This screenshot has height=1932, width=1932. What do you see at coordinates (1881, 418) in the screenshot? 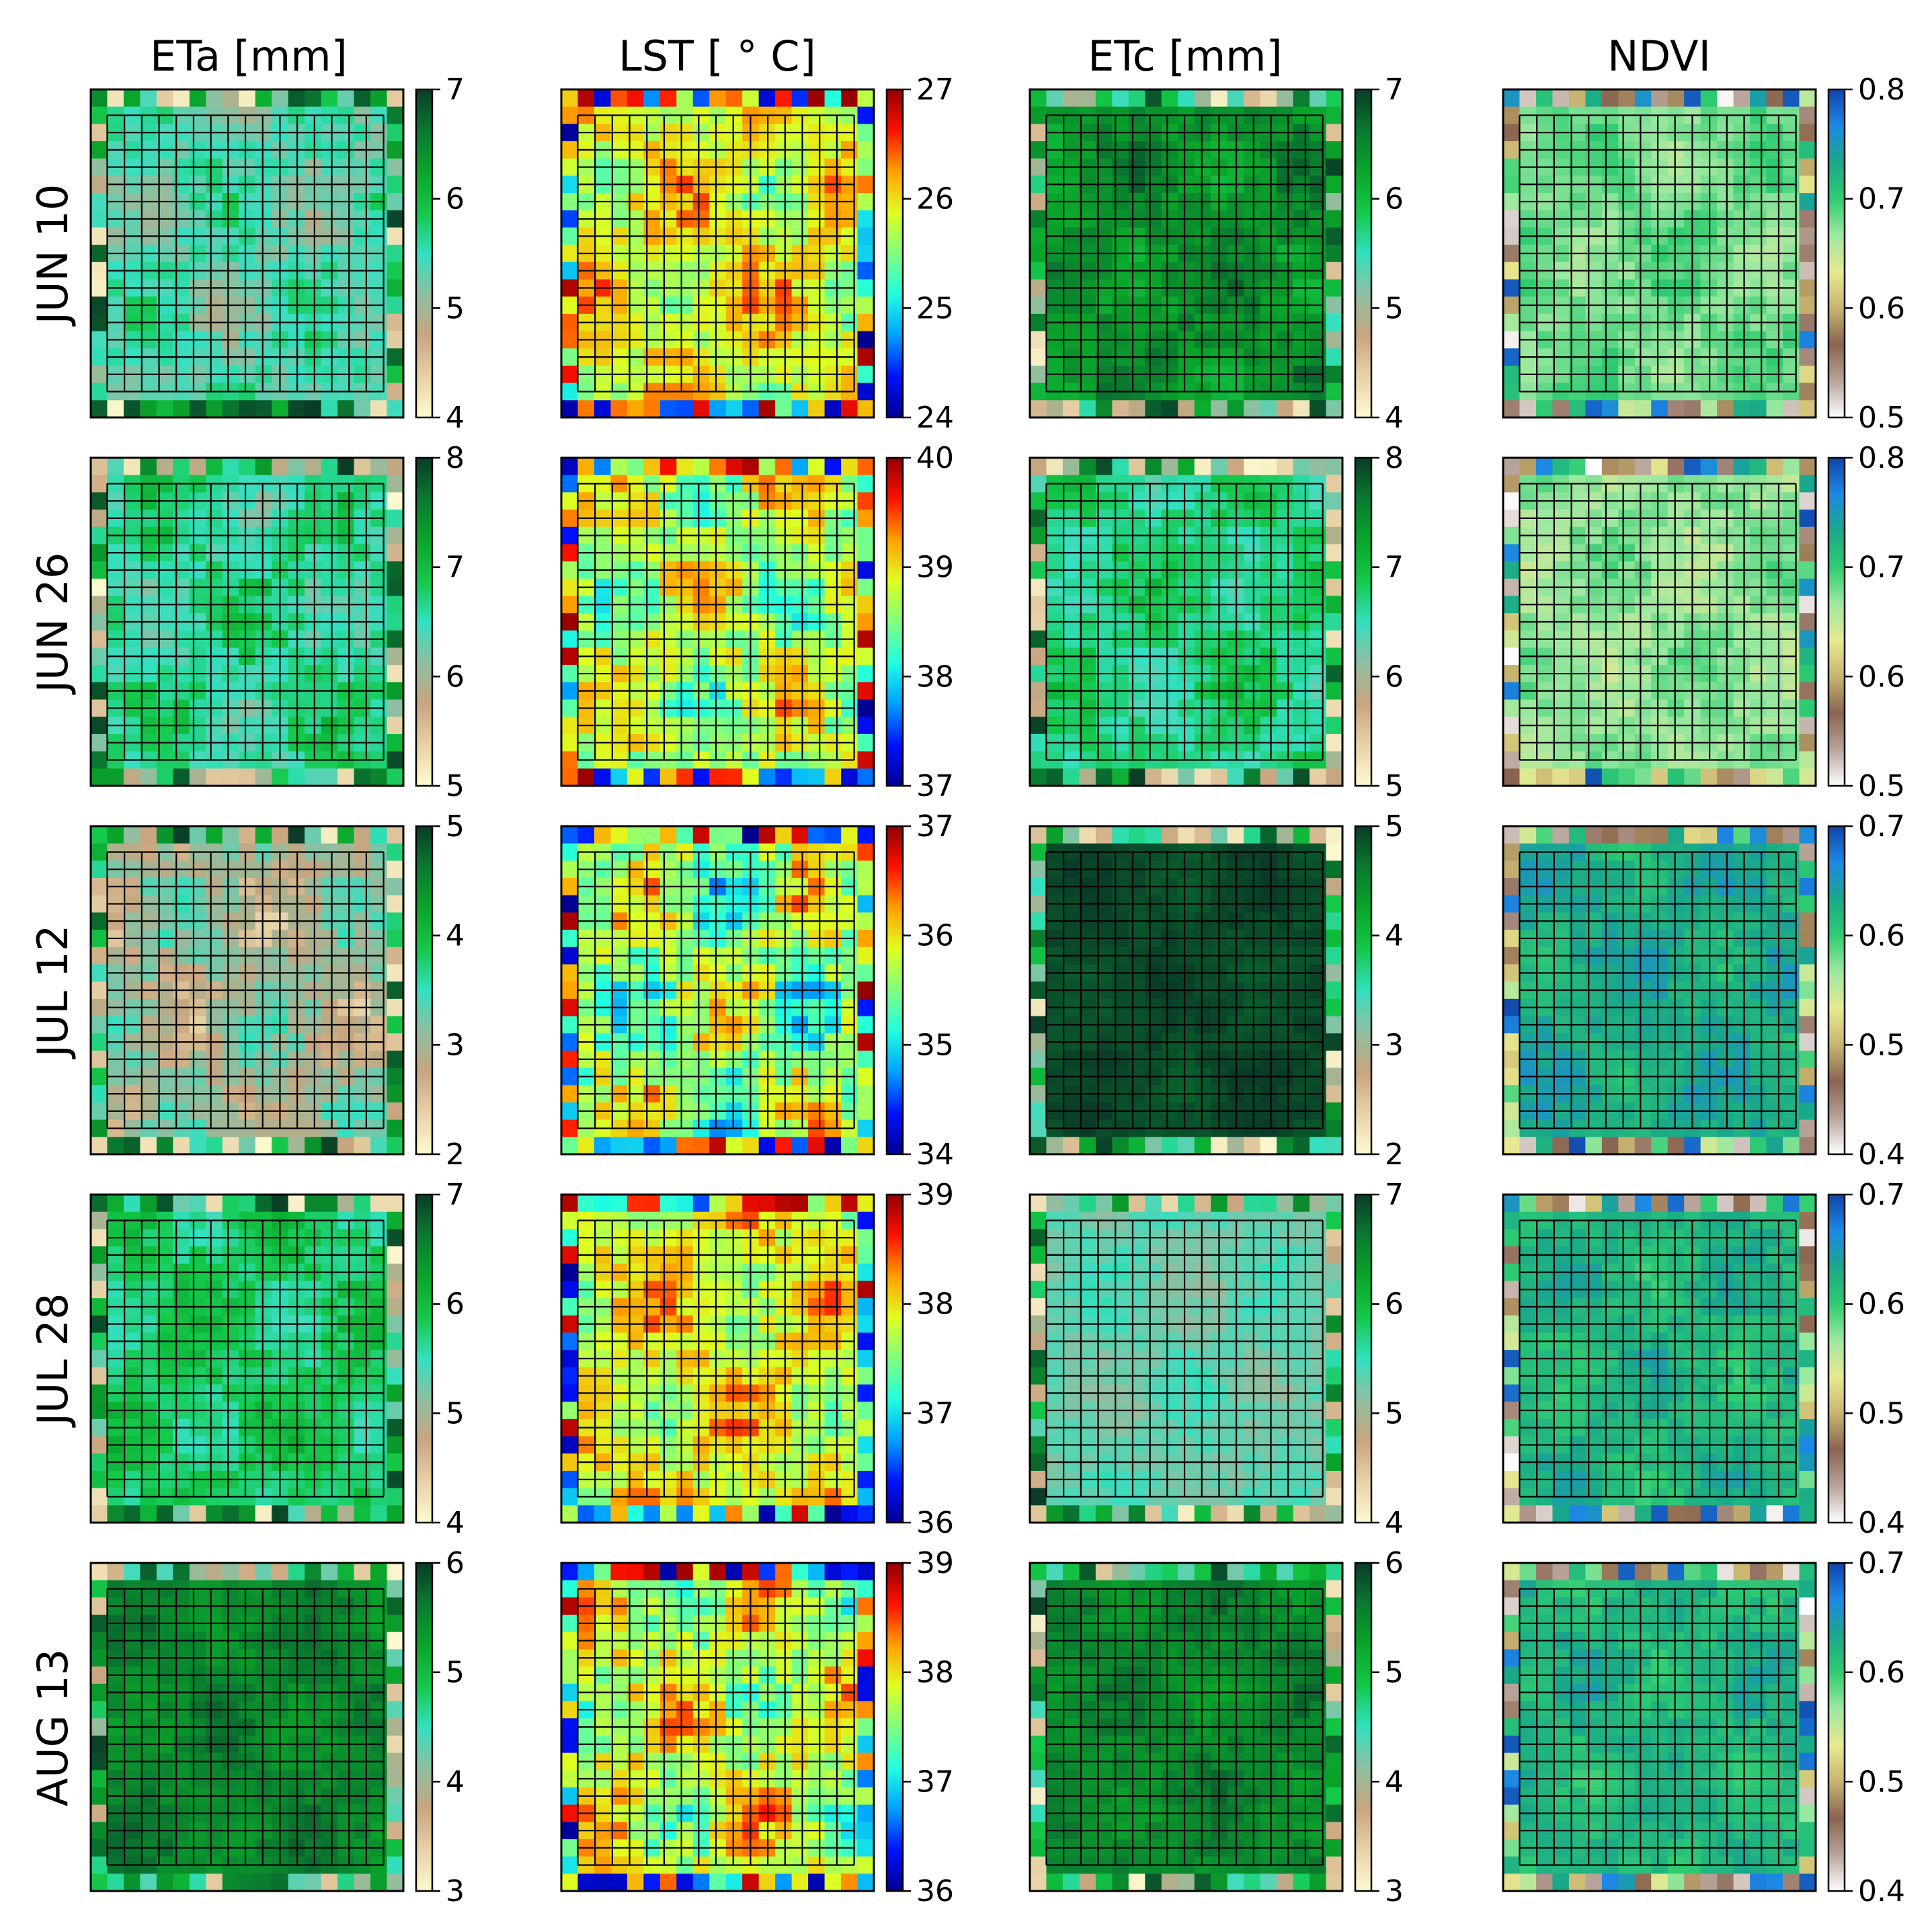
I see `colorbar-tick-label: 0.5` at bounding box center [1881, 418].